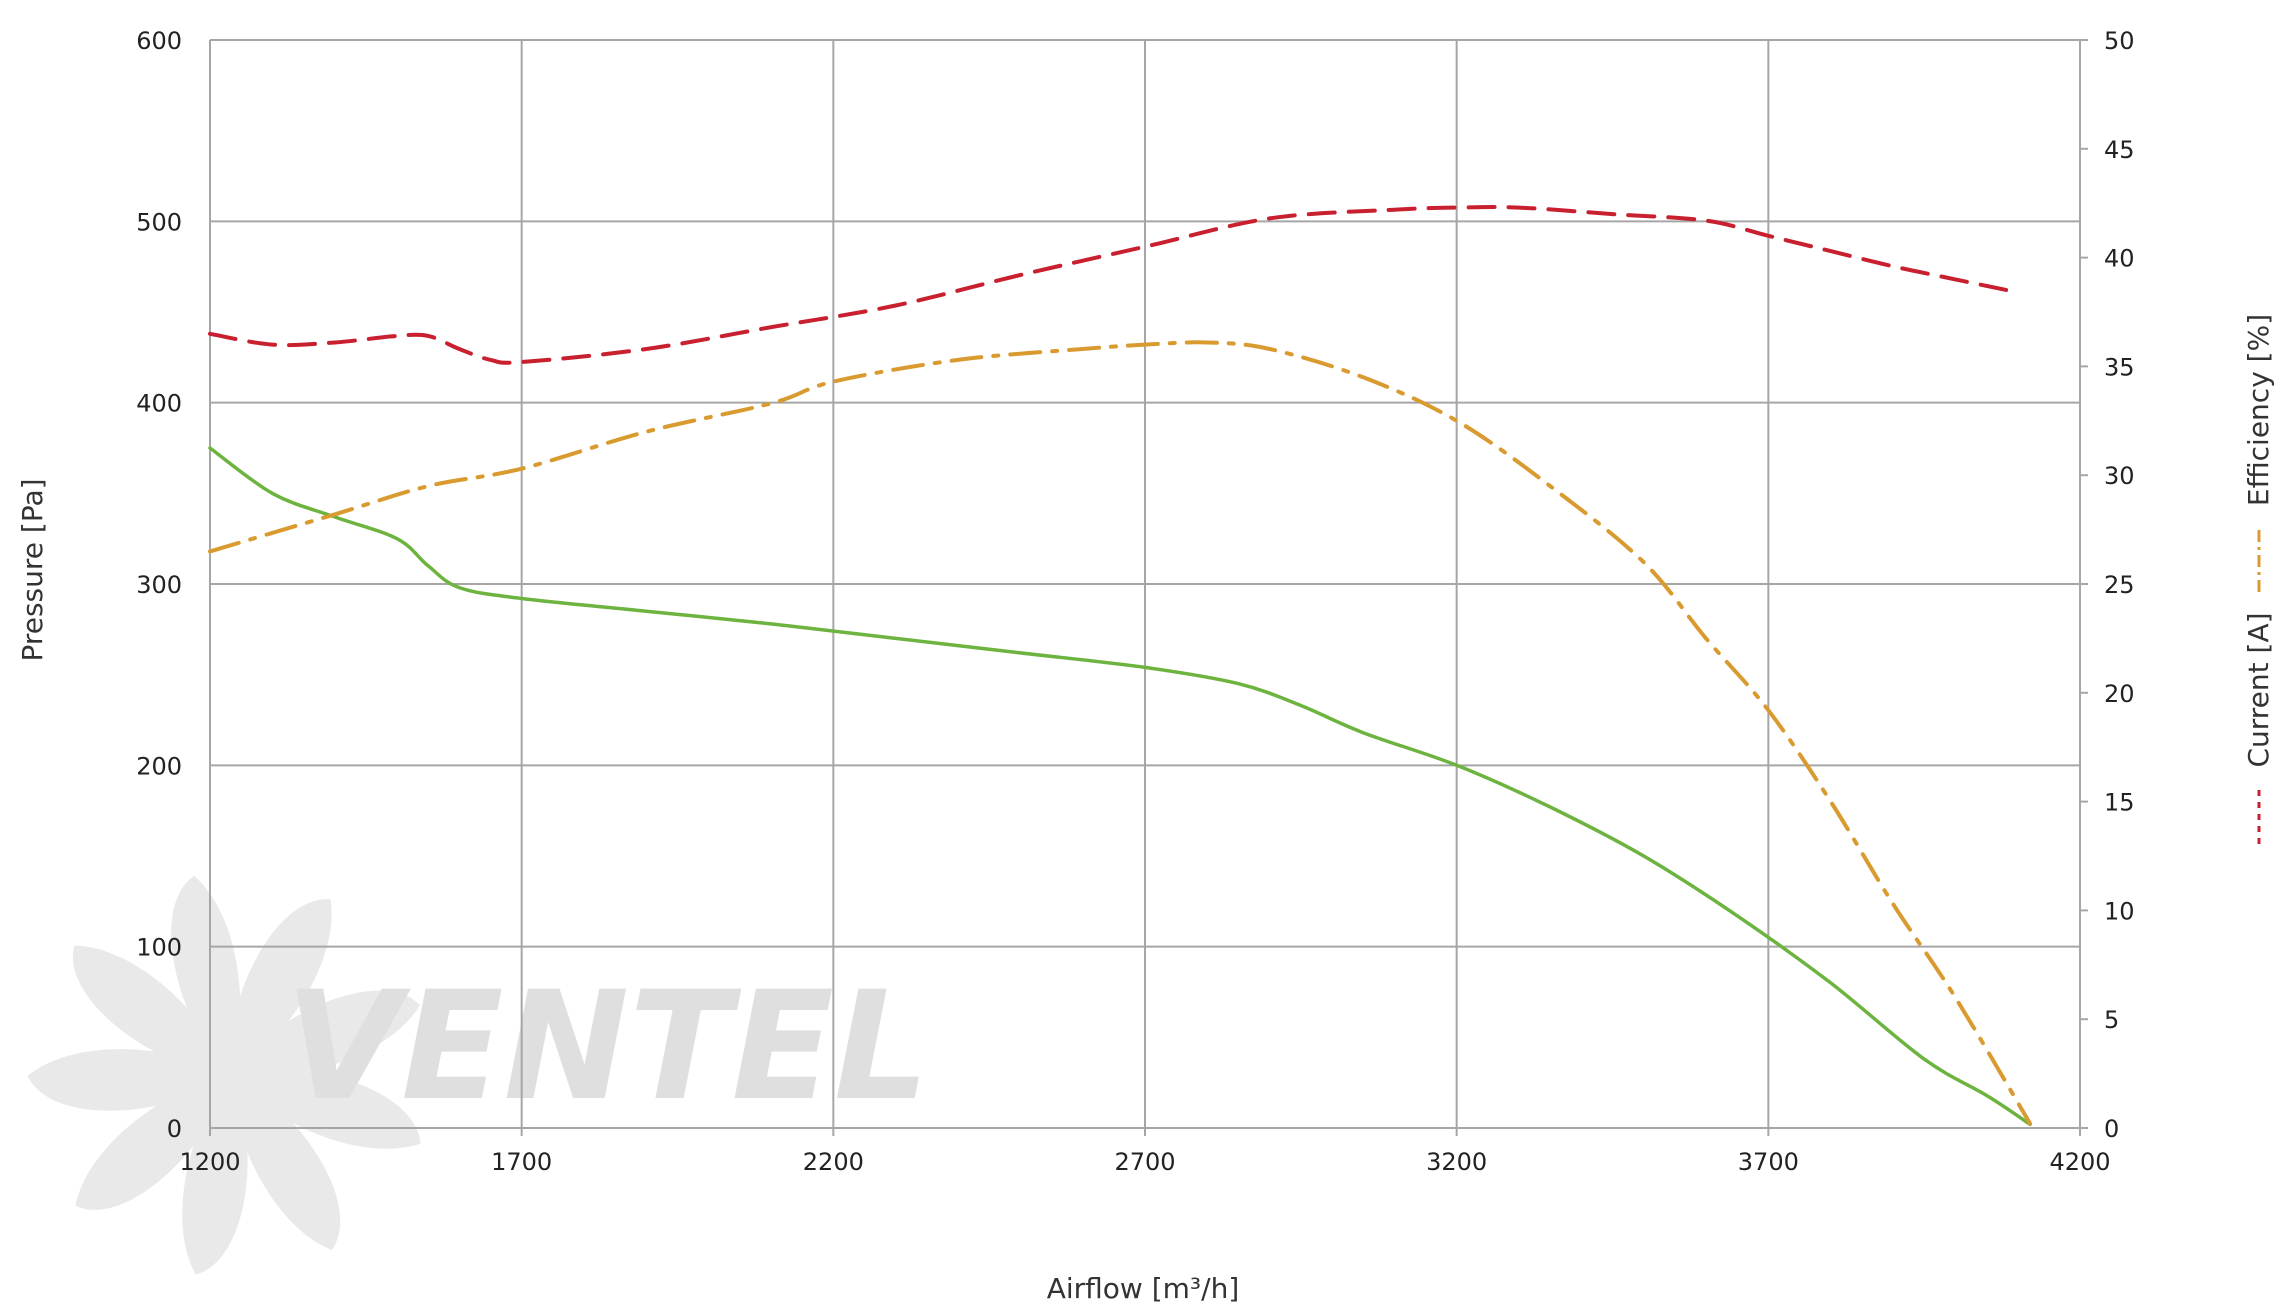  Describe the element at coordinates (2119, 803) in the screenshot. I see `right-tick-label: 15` at that location.